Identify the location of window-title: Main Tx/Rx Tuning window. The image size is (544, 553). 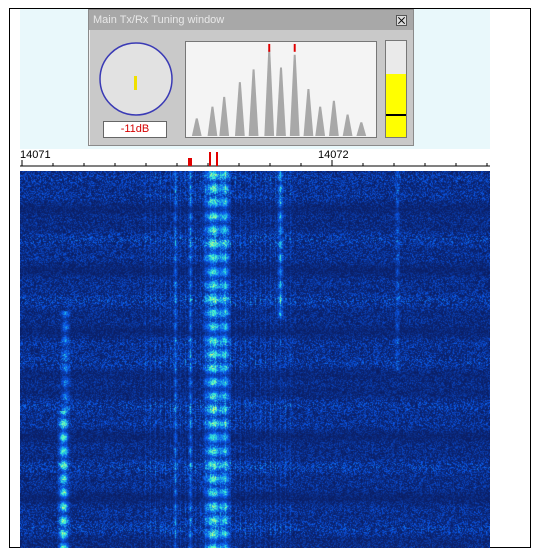
(159, 20).